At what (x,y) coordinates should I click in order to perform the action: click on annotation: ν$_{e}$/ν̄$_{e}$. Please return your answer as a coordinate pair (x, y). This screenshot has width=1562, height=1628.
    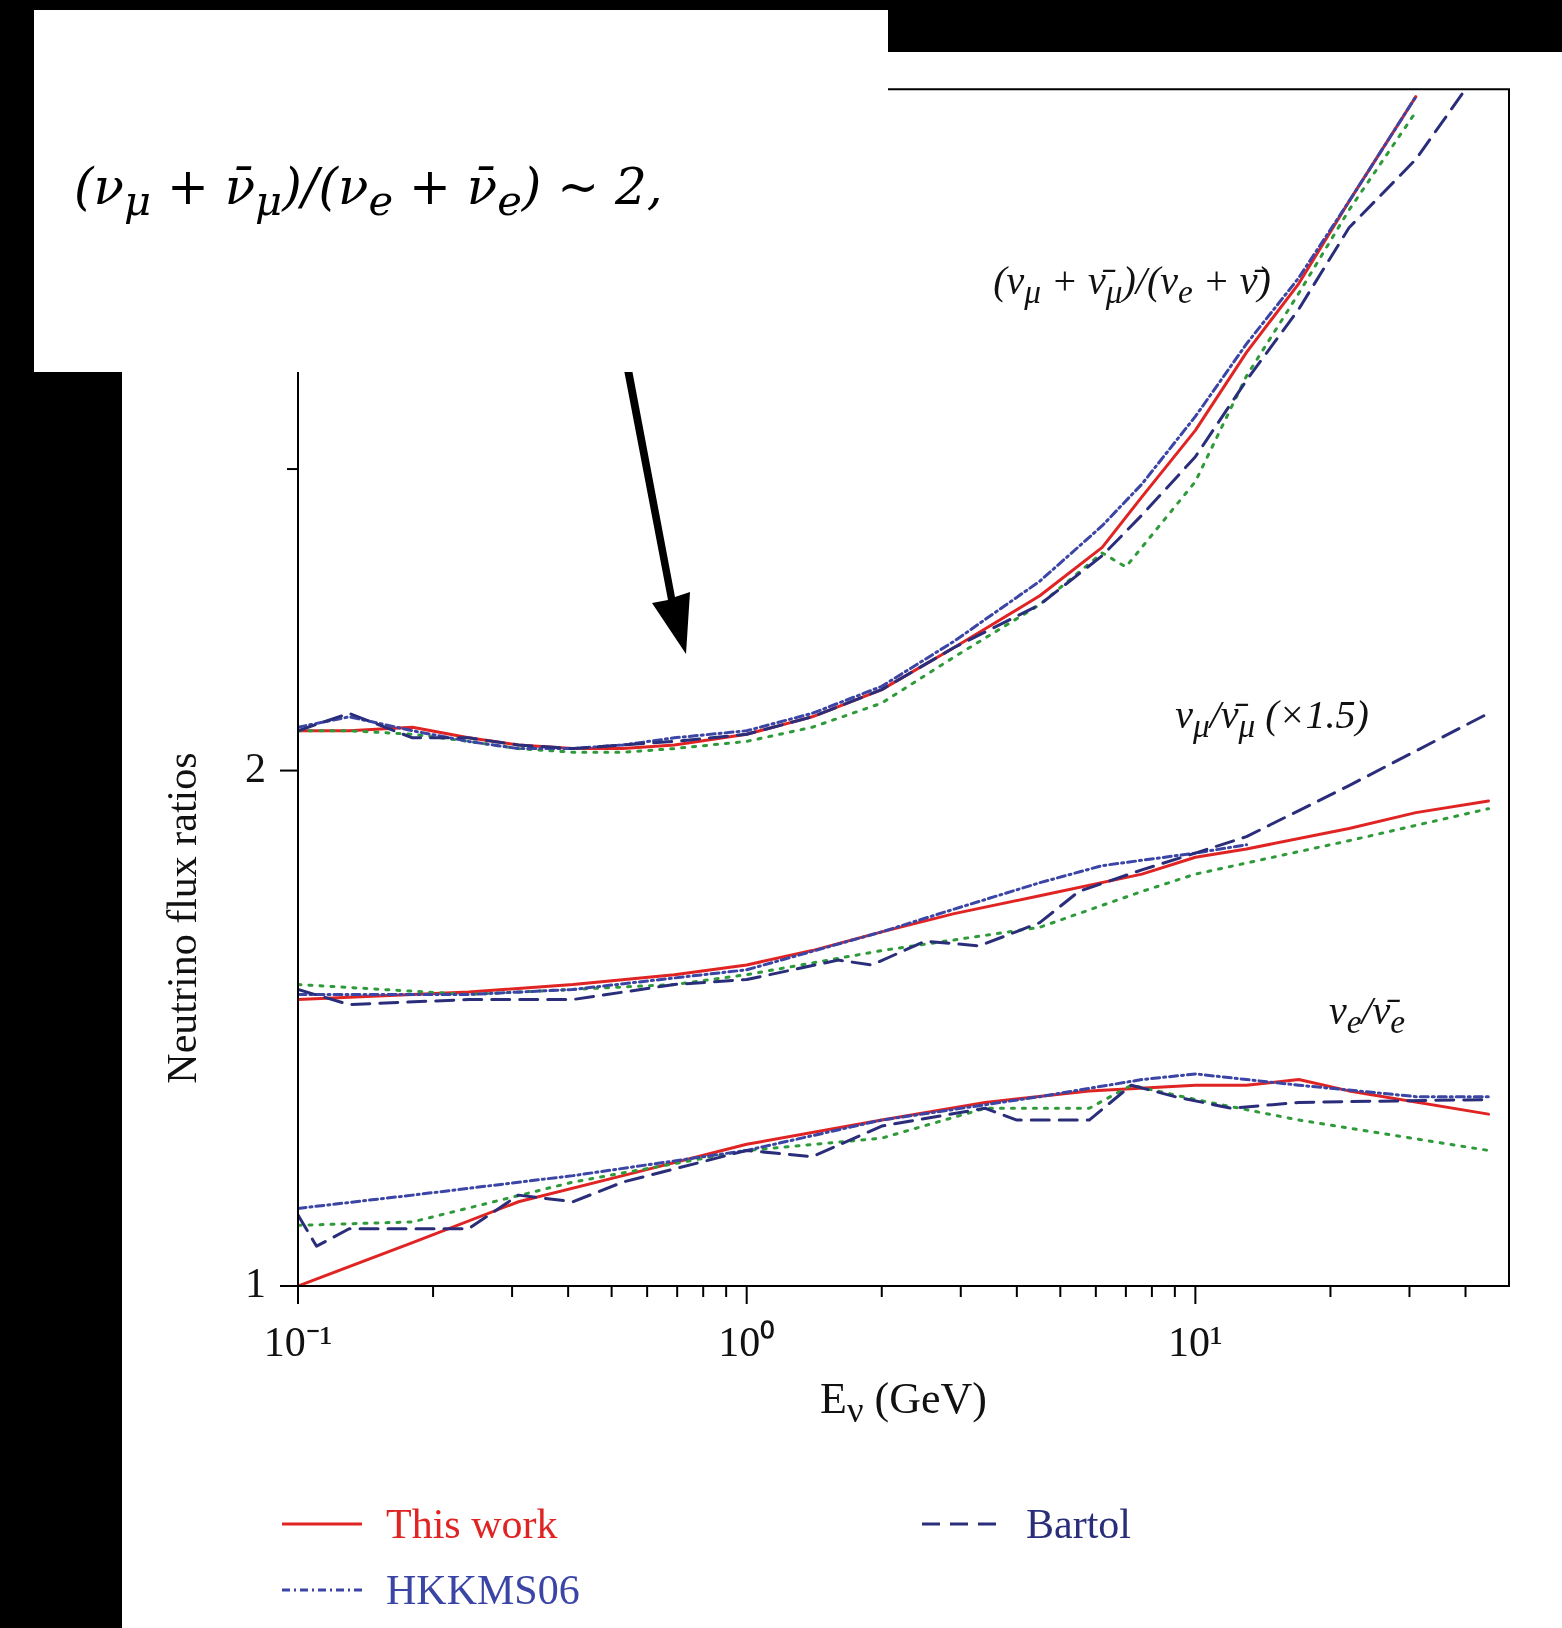
    Looking at the image, I should click on (1367, 1014).